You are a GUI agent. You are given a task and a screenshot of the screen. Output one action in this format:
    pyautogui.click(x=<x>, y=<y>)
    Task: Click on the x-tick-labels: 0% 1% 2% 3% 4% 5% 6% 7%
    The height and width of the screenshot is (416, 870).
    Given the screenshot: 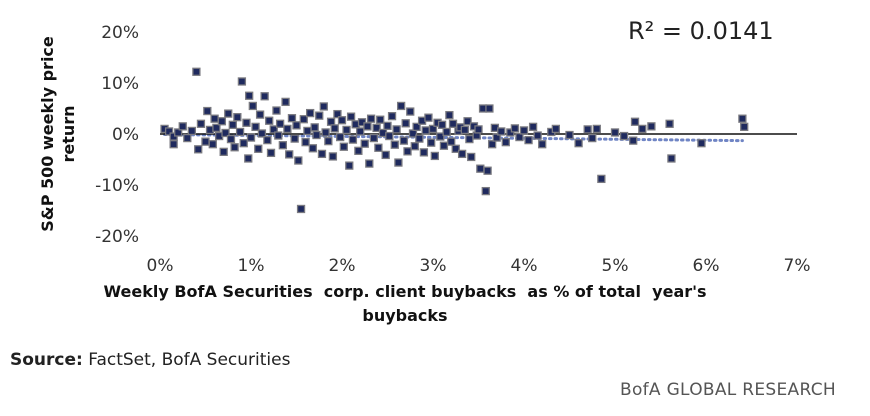 What is the action you would take?
    pyautogui.click(x=479, y=266)
    